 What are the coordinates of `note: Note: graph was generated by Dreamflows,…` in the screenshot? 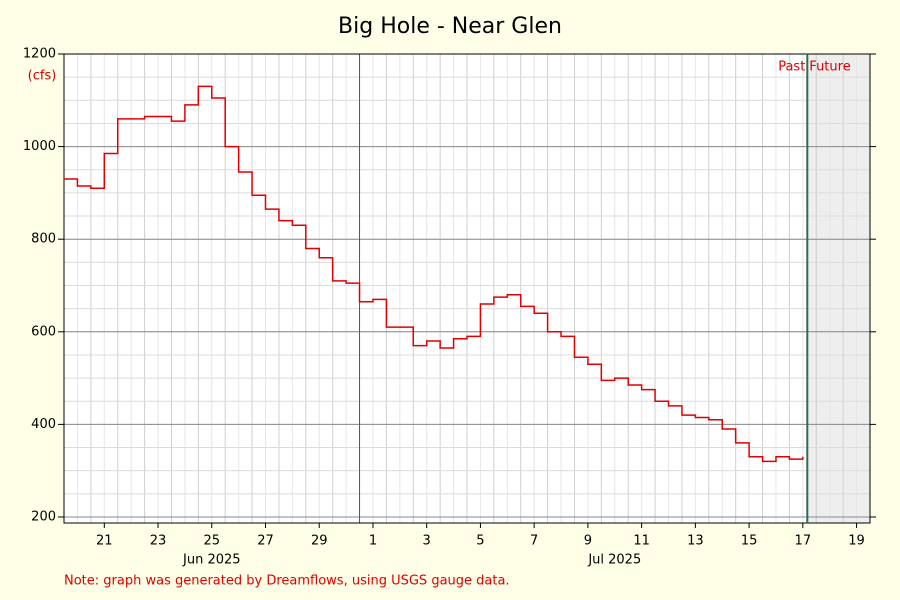 It's located at (287, 581).